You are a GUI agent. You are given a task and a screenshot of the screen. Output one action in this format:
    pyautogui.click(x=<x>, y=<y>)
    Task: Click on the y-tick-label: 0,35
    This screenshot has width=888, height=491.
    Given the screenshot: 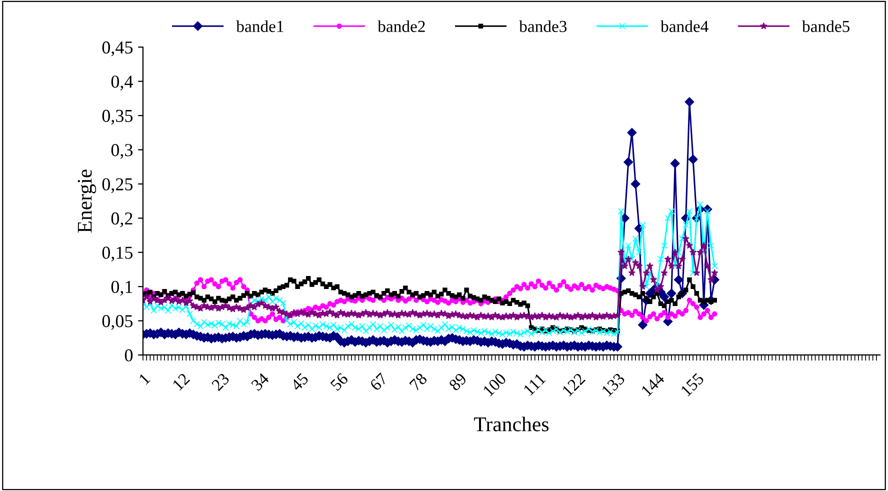 What is the action you would take?
    pyautogui.click(x=117, y=117)
    